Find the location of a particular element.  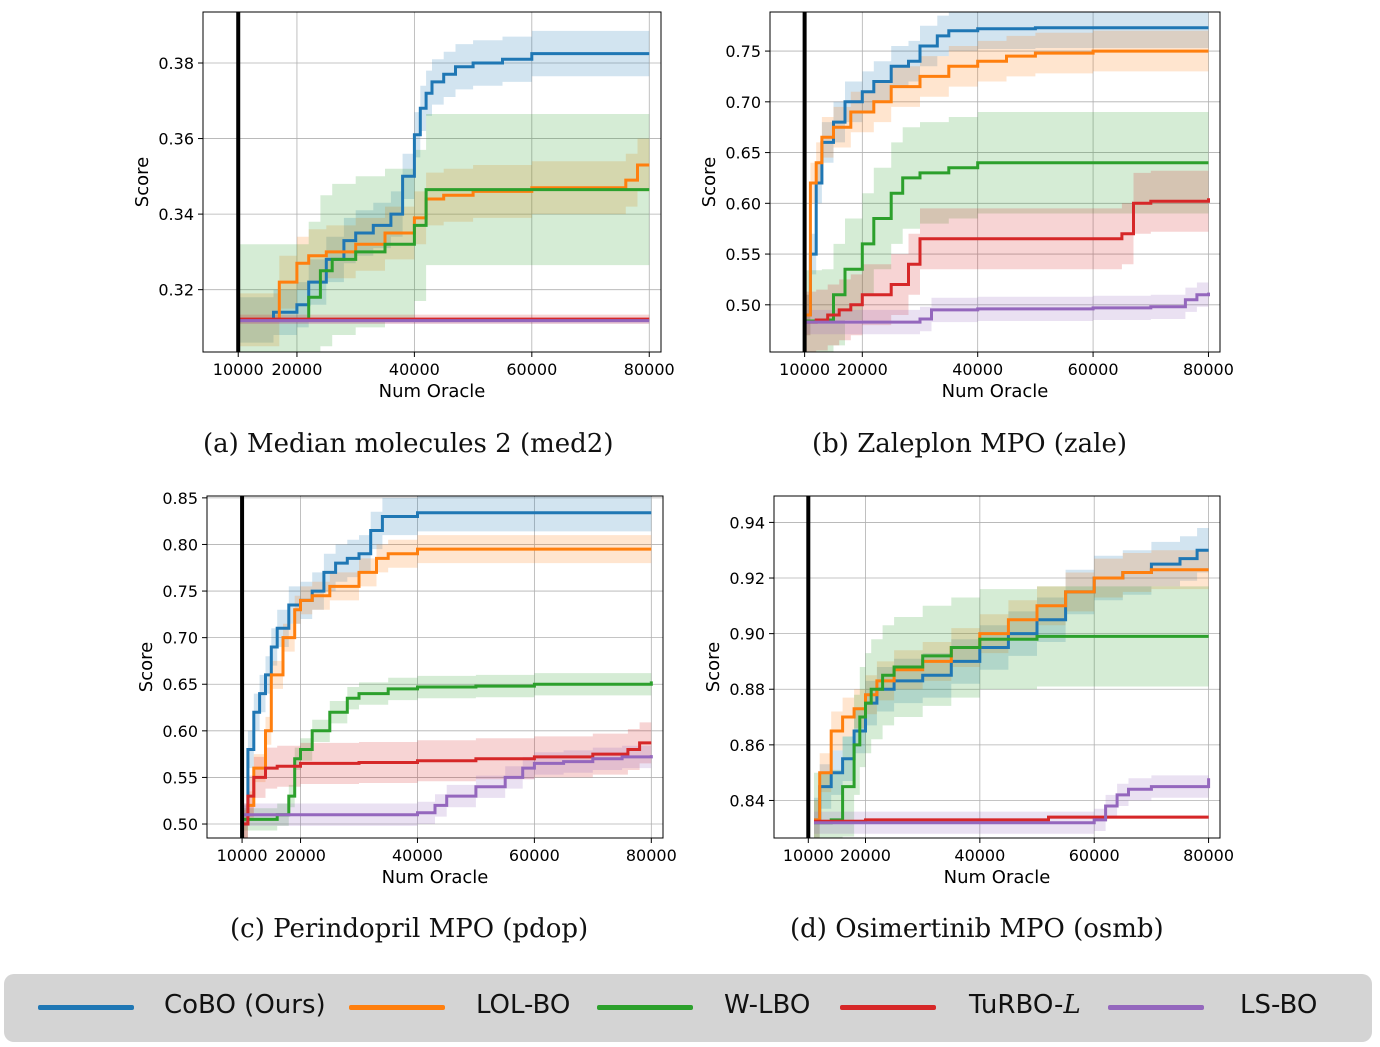

y-tick-label: 0.90 is located at coordinates (747, 634).